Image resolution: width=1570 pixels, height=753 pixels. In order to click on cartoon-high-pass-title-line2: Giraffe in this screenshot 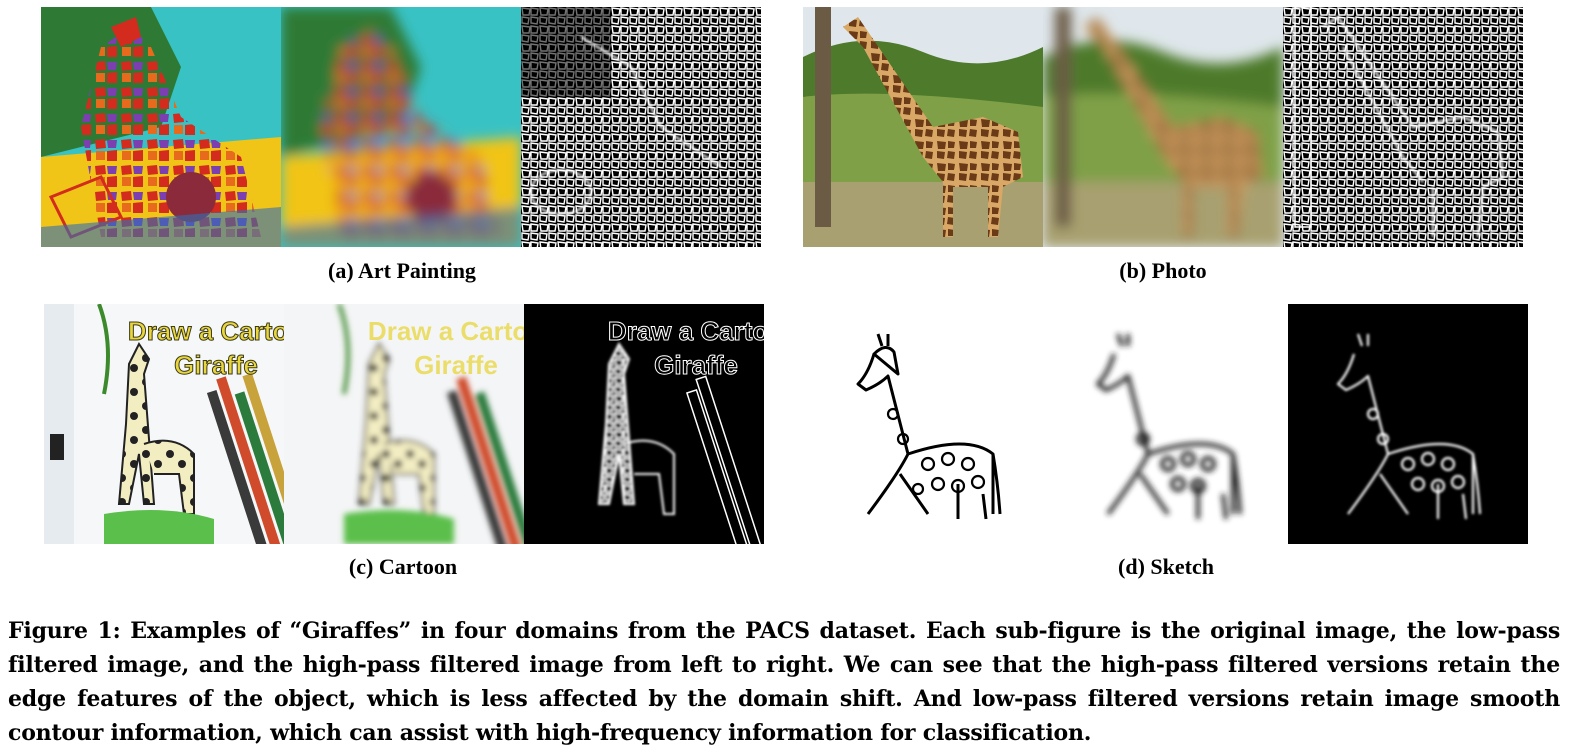, I will do `click(696, 365)`.